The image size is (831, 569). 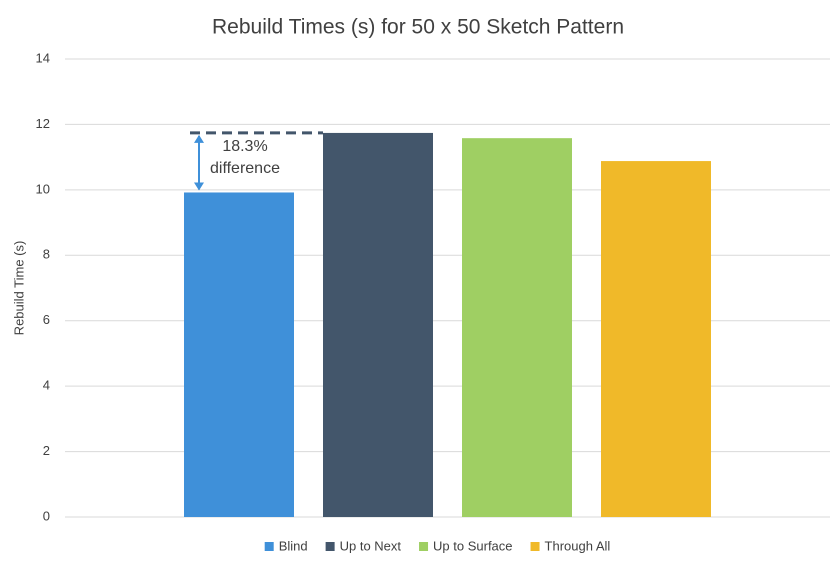 What do you see at coordinates (46, 254) in the screenshot?
I see `y-tick-label: 8` at bounding box center [46, 254].